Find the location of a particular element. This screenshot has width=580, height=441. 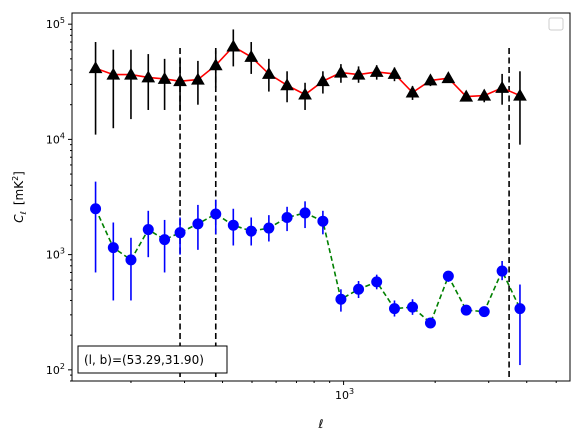

legend-box is located at coordinates (556, 24).